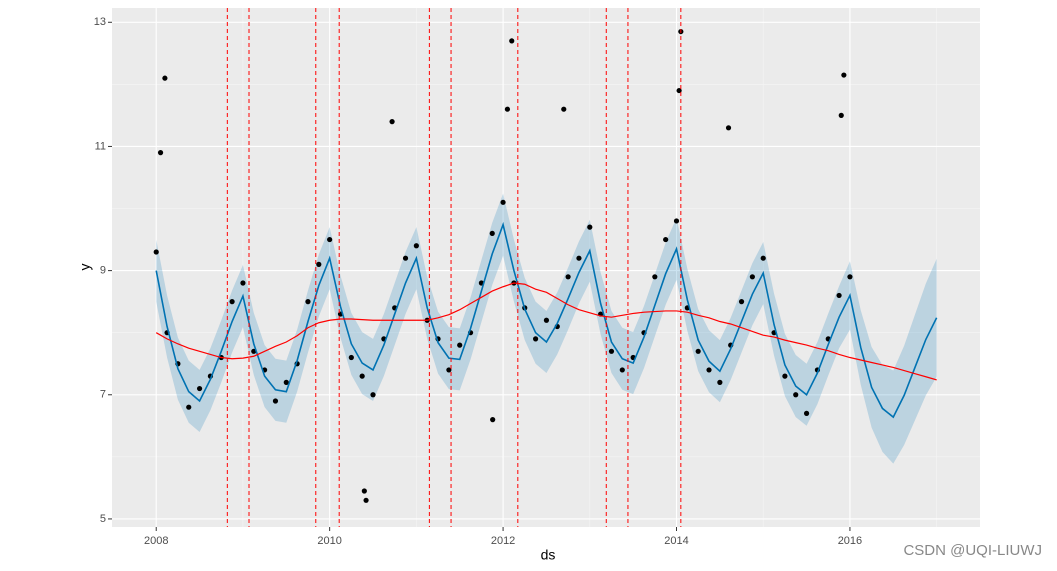  What do you see at coordinates (103, 271) in the screenshot?
I see `y-tick-label: 9` at bounding box center [103, 271].